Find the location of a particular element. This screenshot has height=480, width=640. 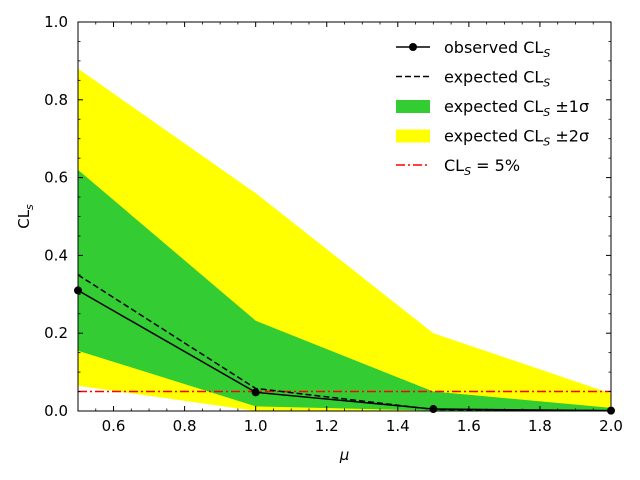

x-axis-label: μ is located at coordinates (344, 455).